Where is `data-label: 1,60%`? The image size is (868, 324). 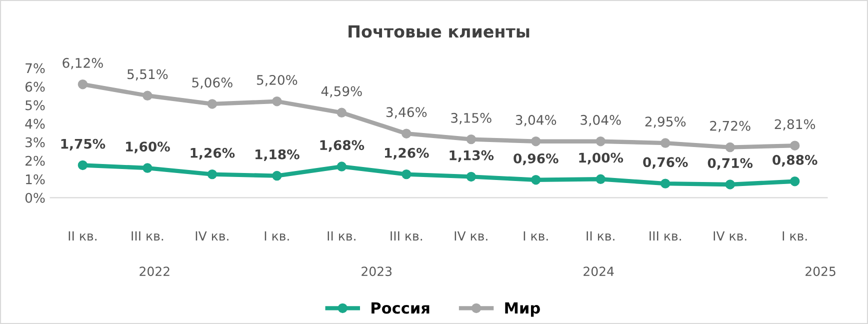 data-label: 1,60% is located at coordinates (148, 148).